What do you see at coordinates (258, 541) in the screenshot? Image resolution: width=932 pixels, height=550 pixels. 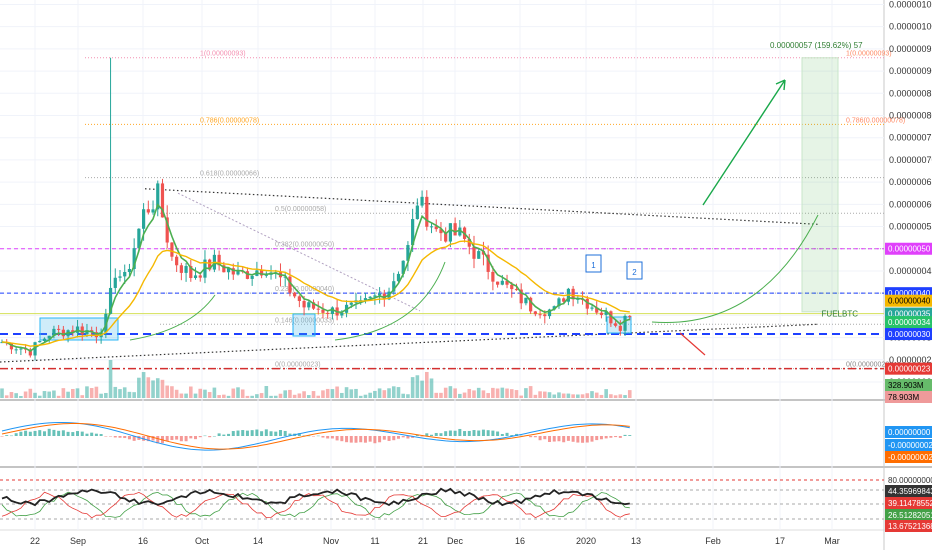 I see `time-tick-label: 14` at bounding box center [258, 541].